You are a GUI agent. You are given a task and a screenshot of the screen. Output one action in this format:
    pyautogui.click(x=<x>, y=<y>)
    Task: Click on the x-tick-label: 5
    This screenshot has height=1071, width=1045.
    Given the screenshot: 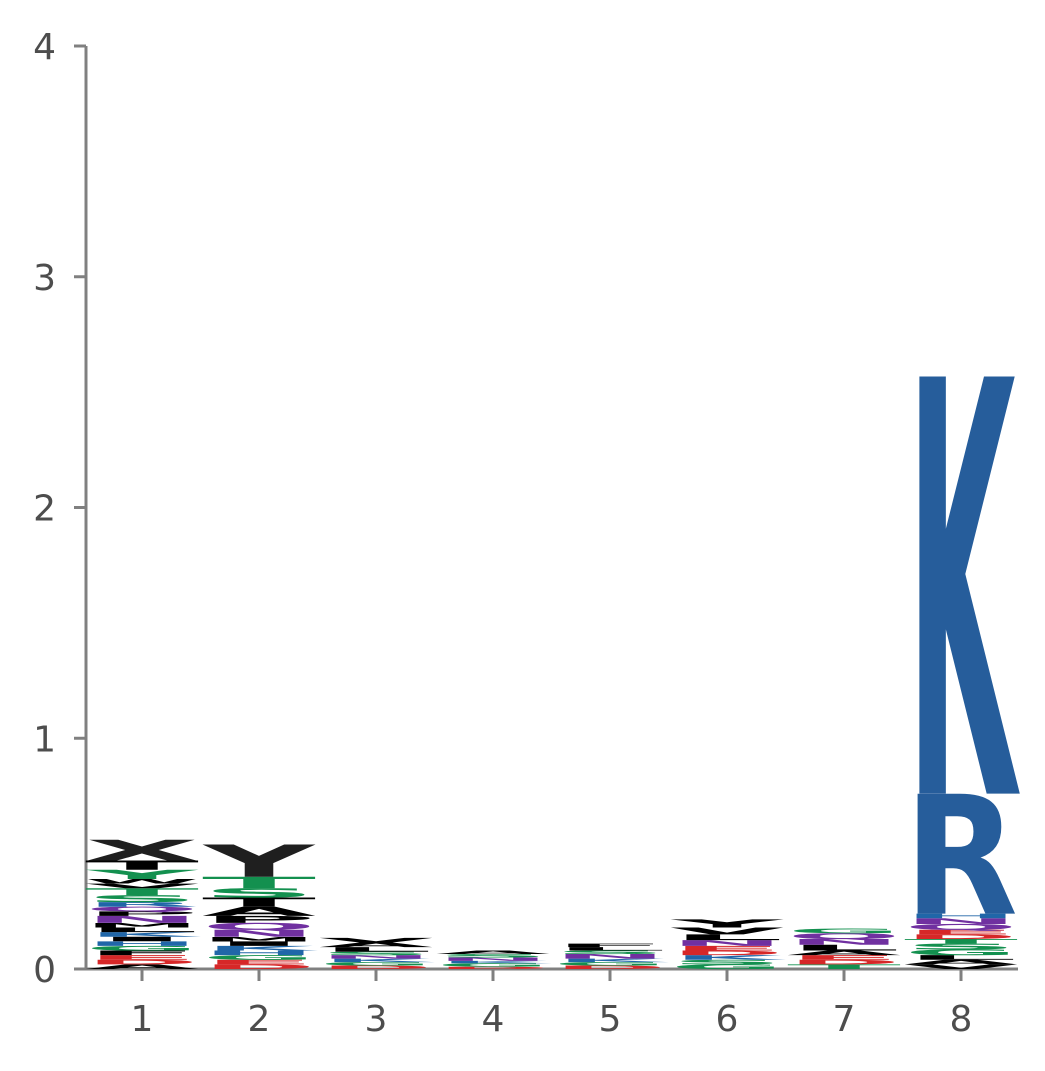 What is the action you would take?
    pyautogui.click(x=610, y=1019)
    